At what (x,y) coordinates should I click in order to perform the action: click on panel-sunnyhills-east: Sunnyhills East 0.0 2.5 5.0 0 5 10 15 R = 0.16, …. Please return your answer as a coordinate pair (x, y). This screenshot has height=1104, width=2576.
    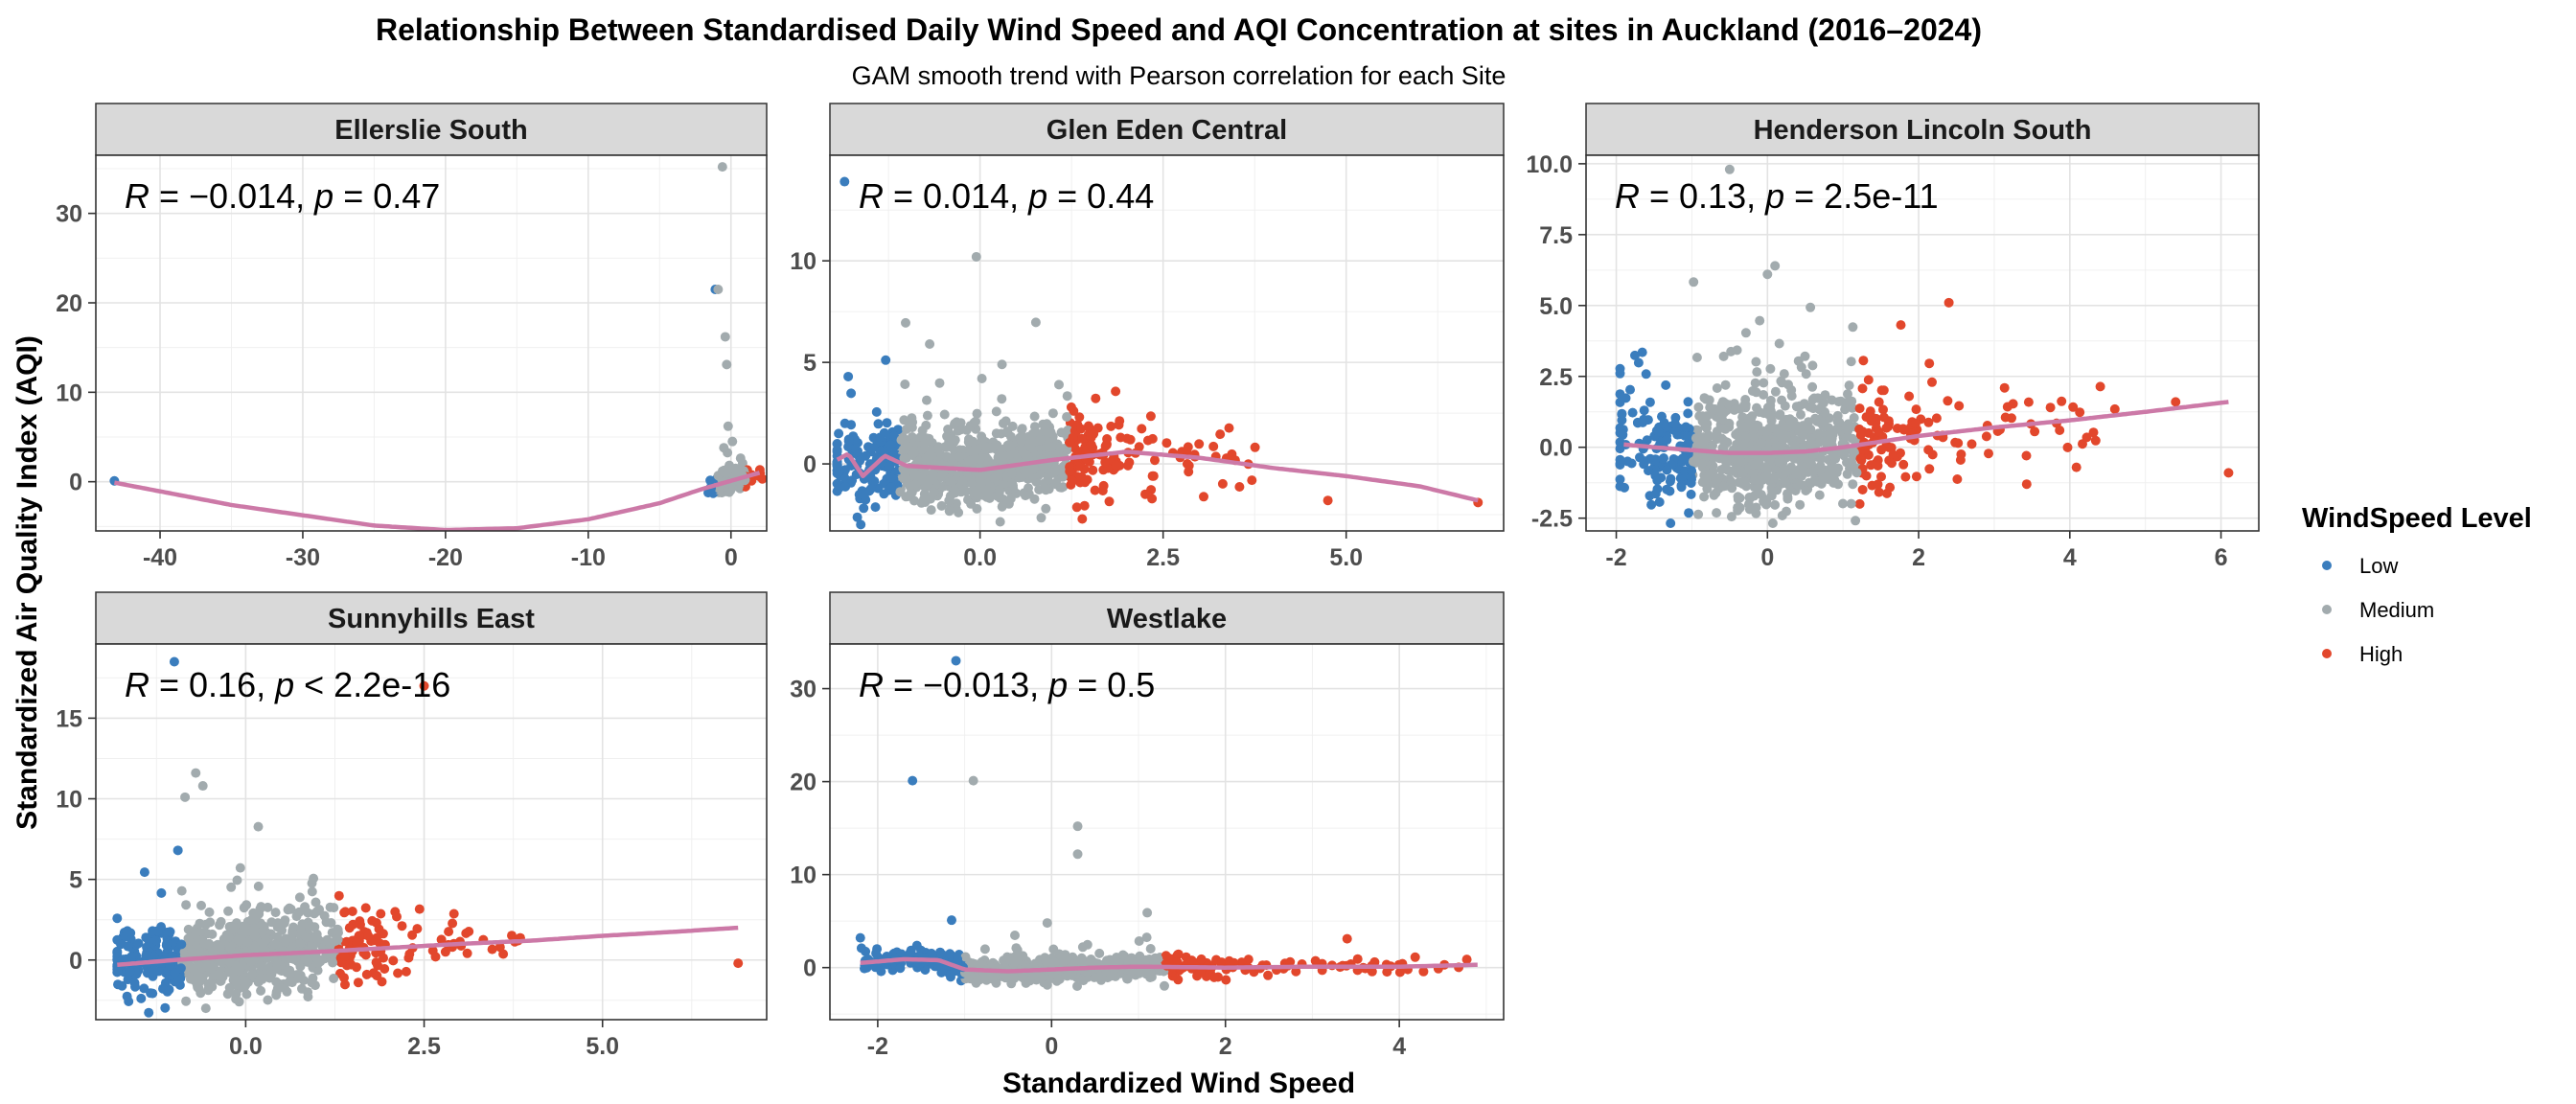
    Looking at the image, I should click on (412, 825).